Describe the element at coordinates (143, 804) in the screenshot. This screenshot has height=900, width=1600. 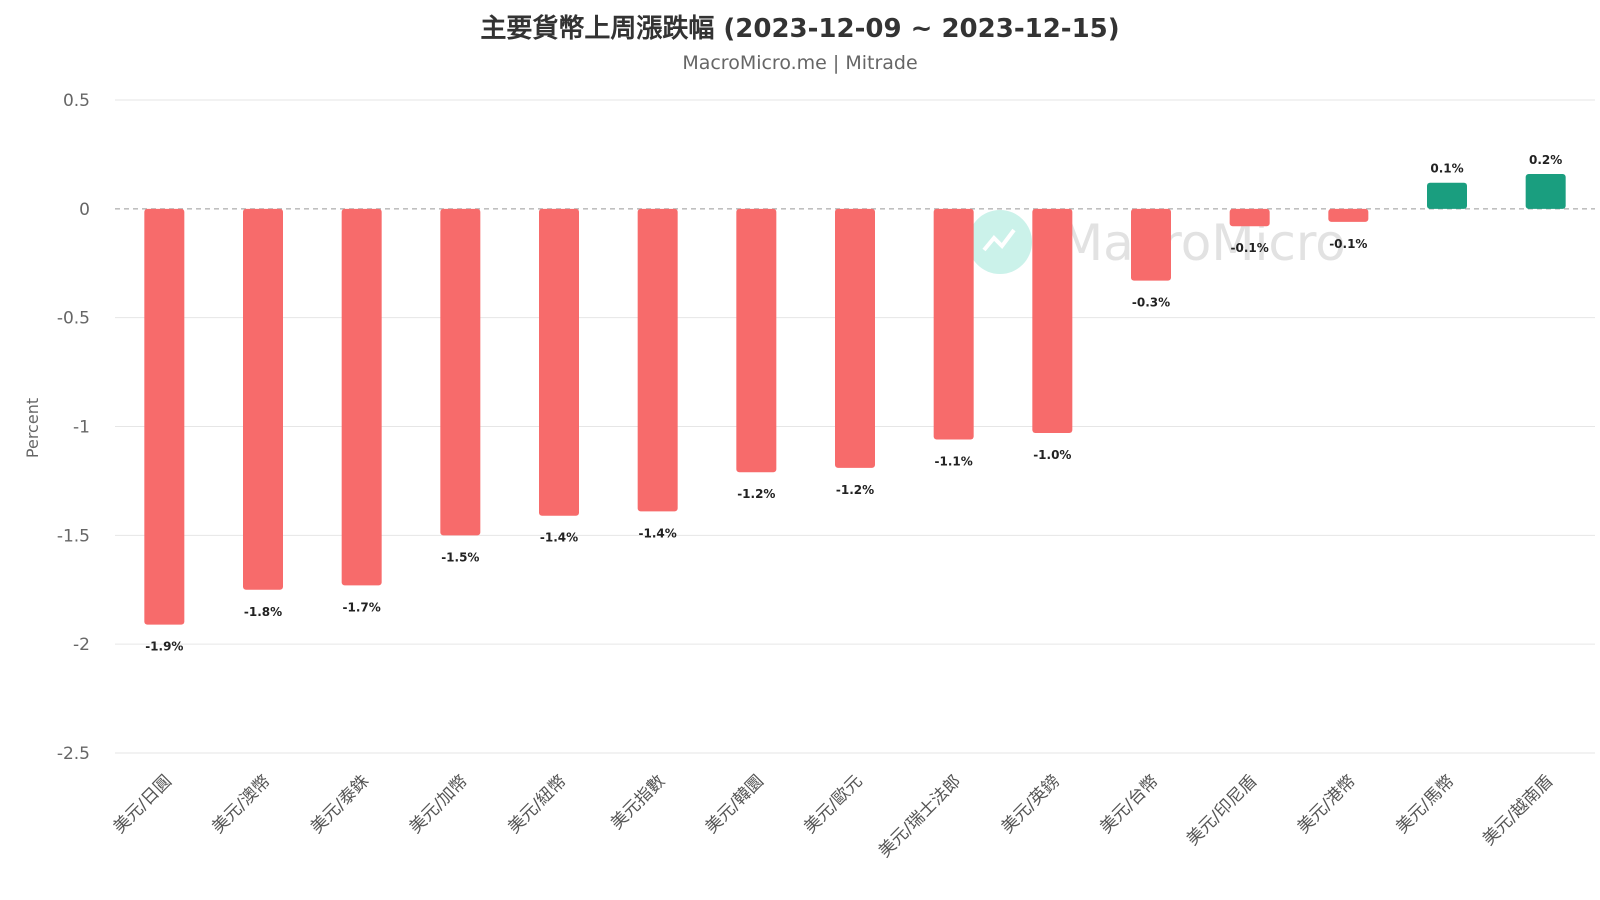
I see `x-tick-label: 美元/日圓` at that location.